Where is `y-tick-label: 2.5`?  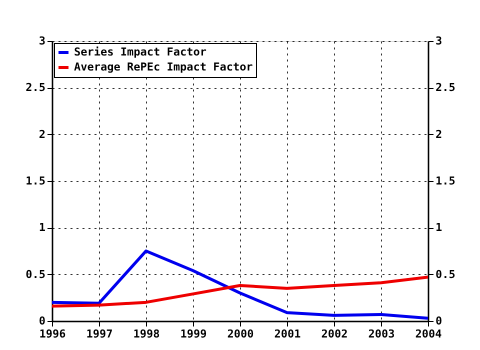 y-tick-label: 2.5 is located at coordinates (36, 87).